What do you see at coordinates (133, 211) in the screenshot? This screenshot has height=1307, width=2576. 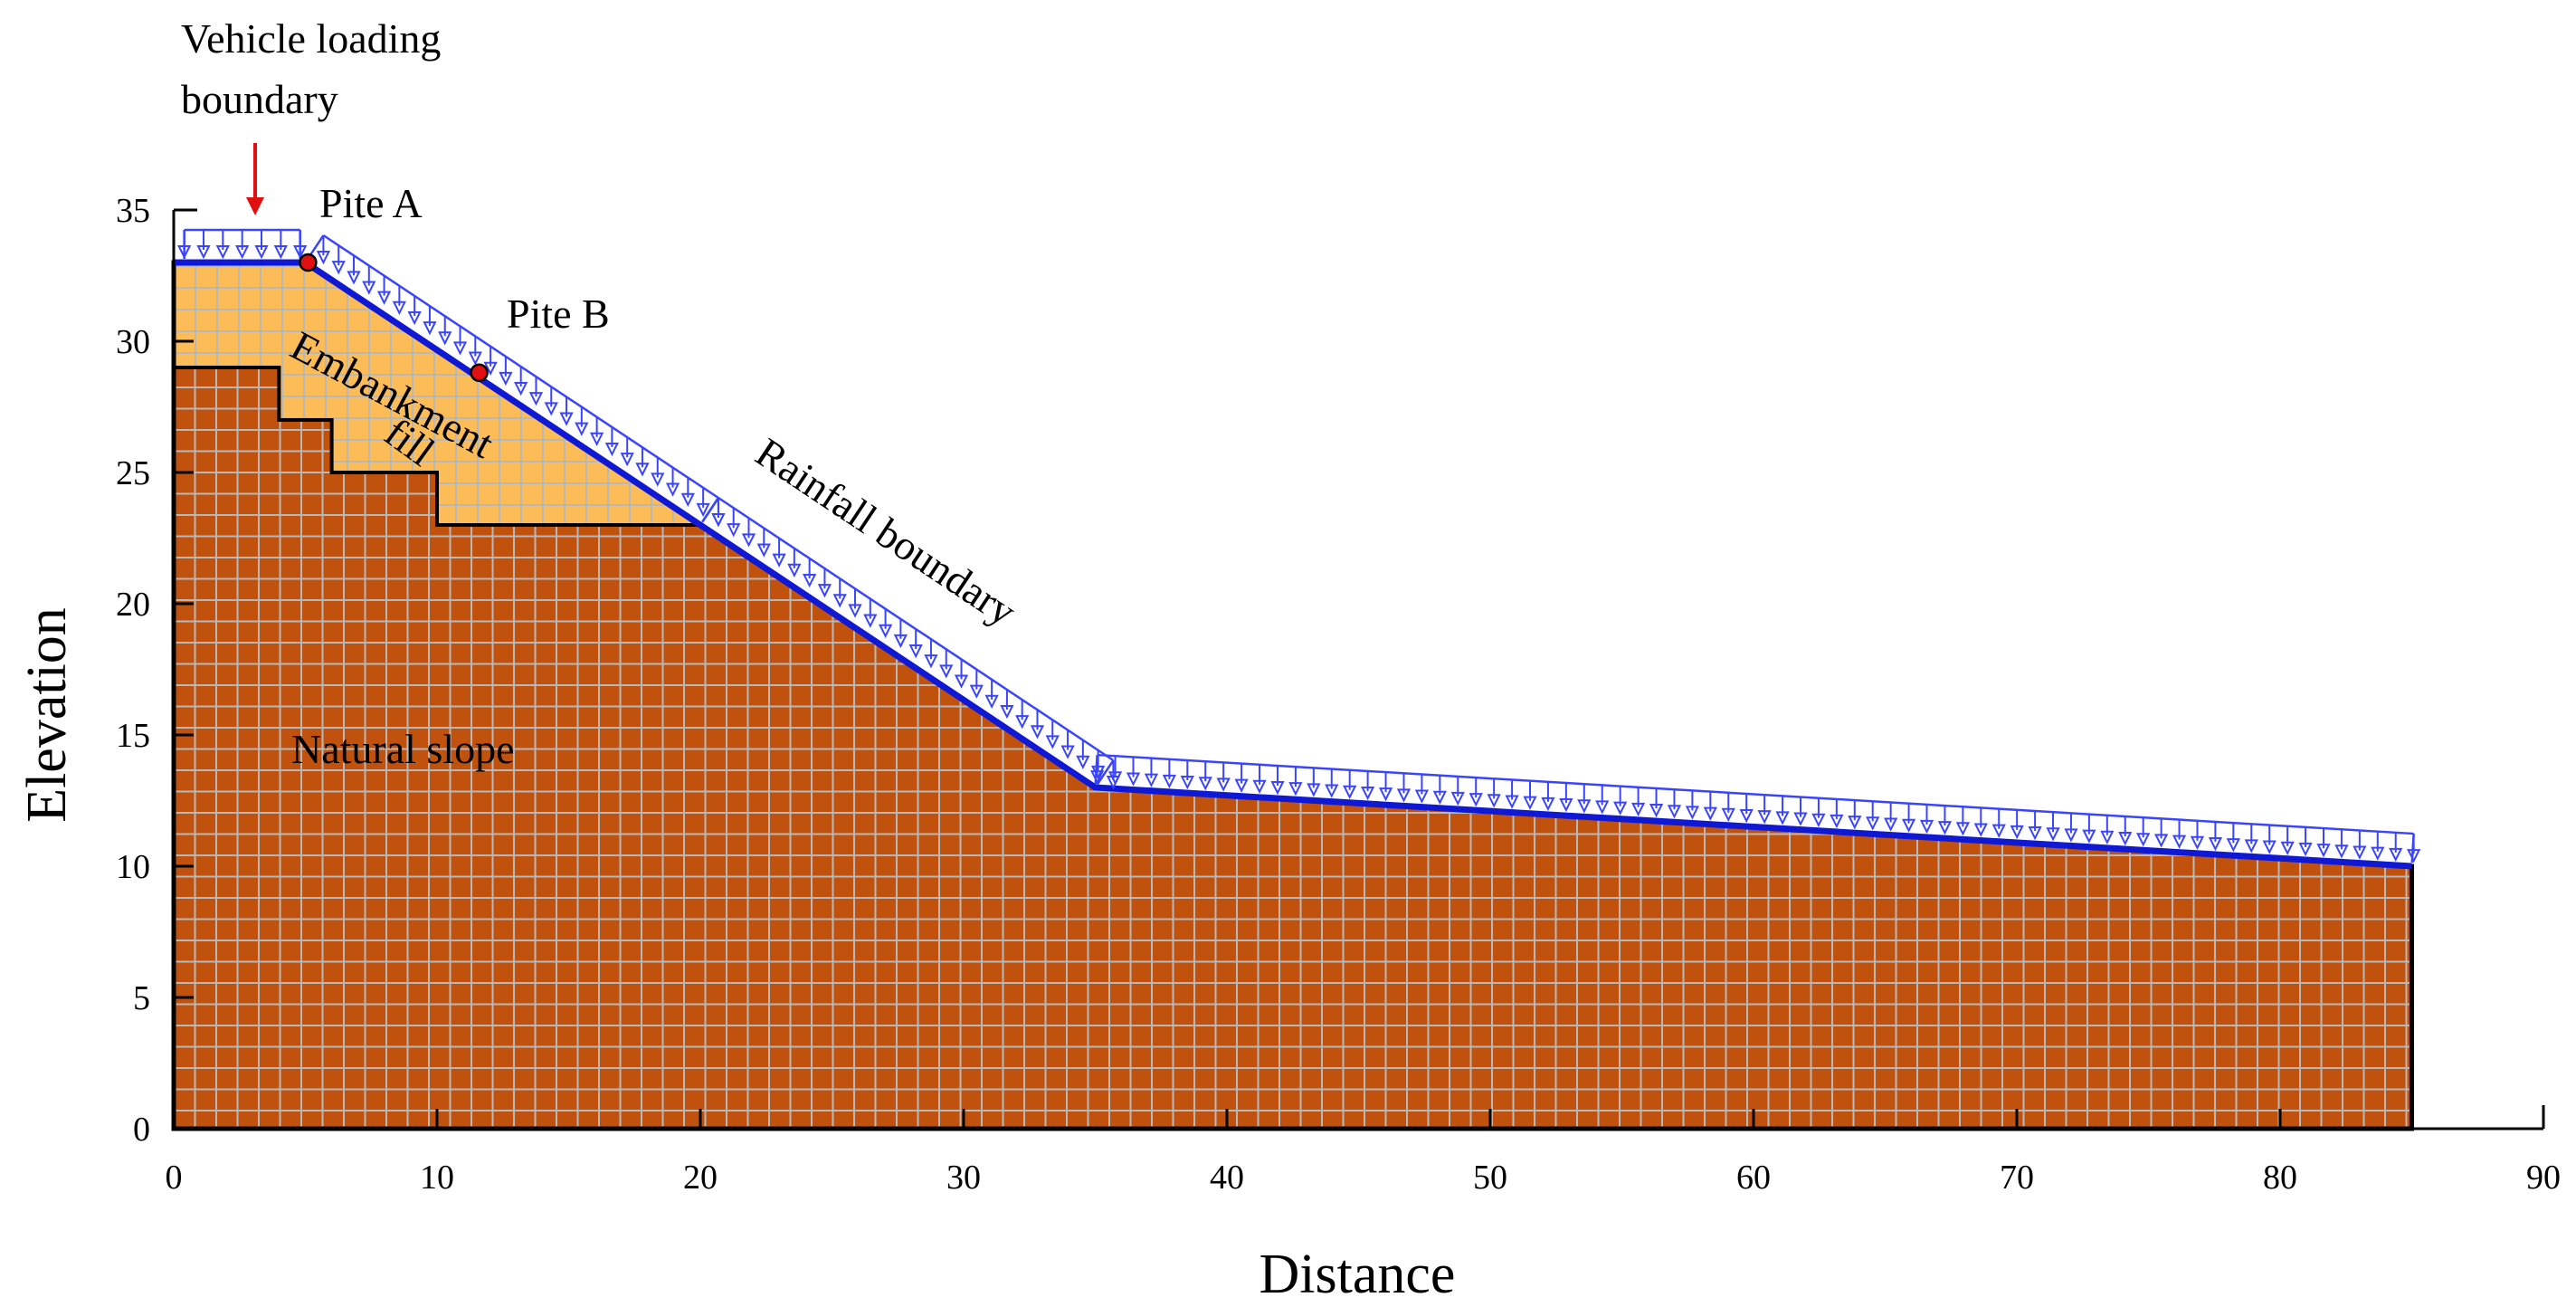 I see `y-tick-label: 35` at bounding box center [133, 211].